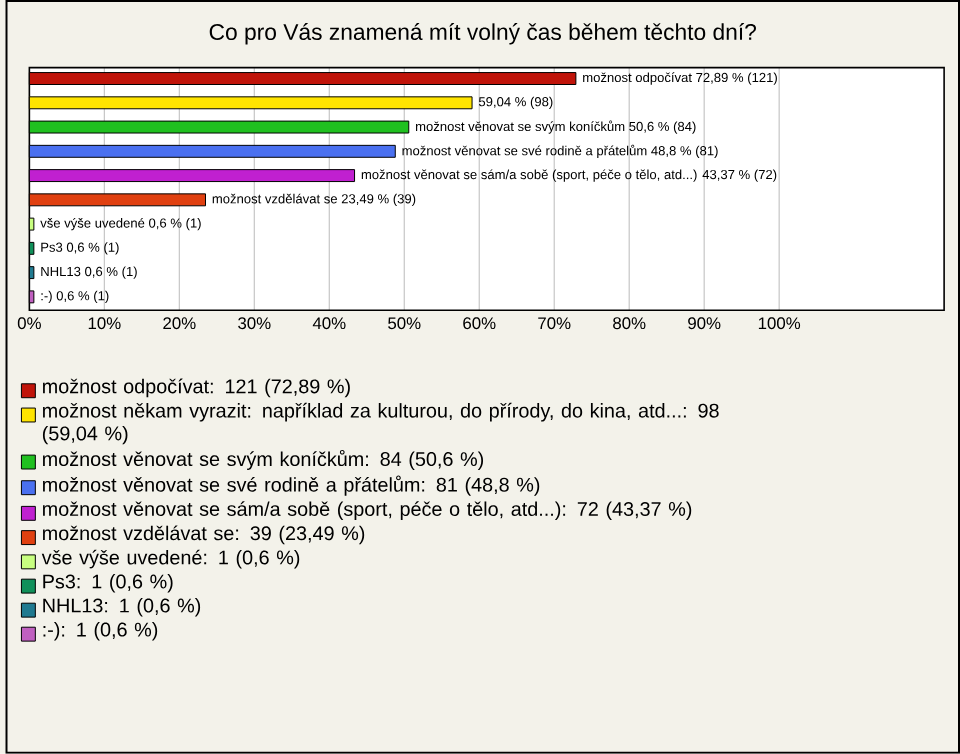 Image resolution: width=960 pixels, height=754 pixels. I want to click on legend-label: možnost někam vyrazit: například za kulturou, do přírody, do kina, atd...: 98 (59,04 %), so click(380, 424).